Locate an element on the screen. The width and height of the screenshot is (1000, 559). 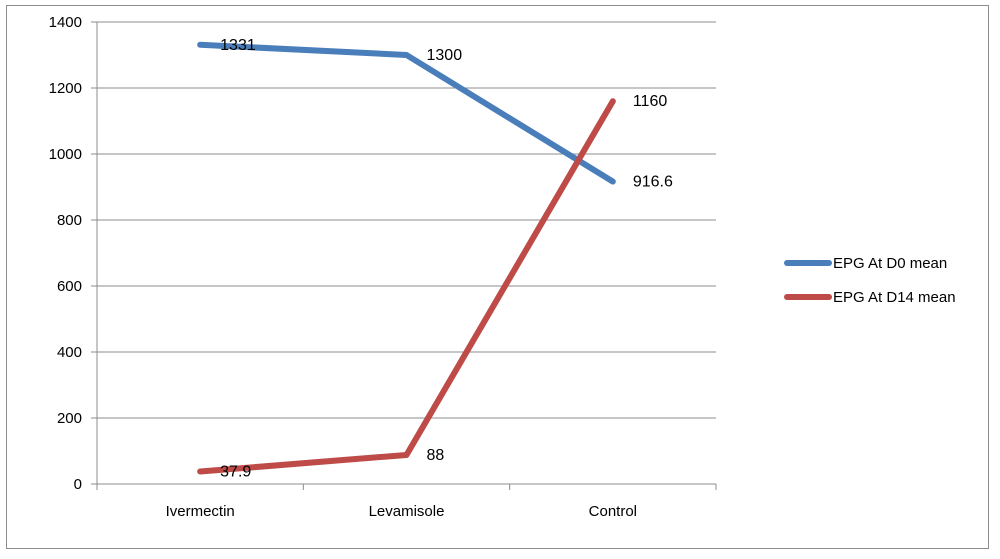
data-label-s1-2: 916.6 is located at coordinates (653, 182).